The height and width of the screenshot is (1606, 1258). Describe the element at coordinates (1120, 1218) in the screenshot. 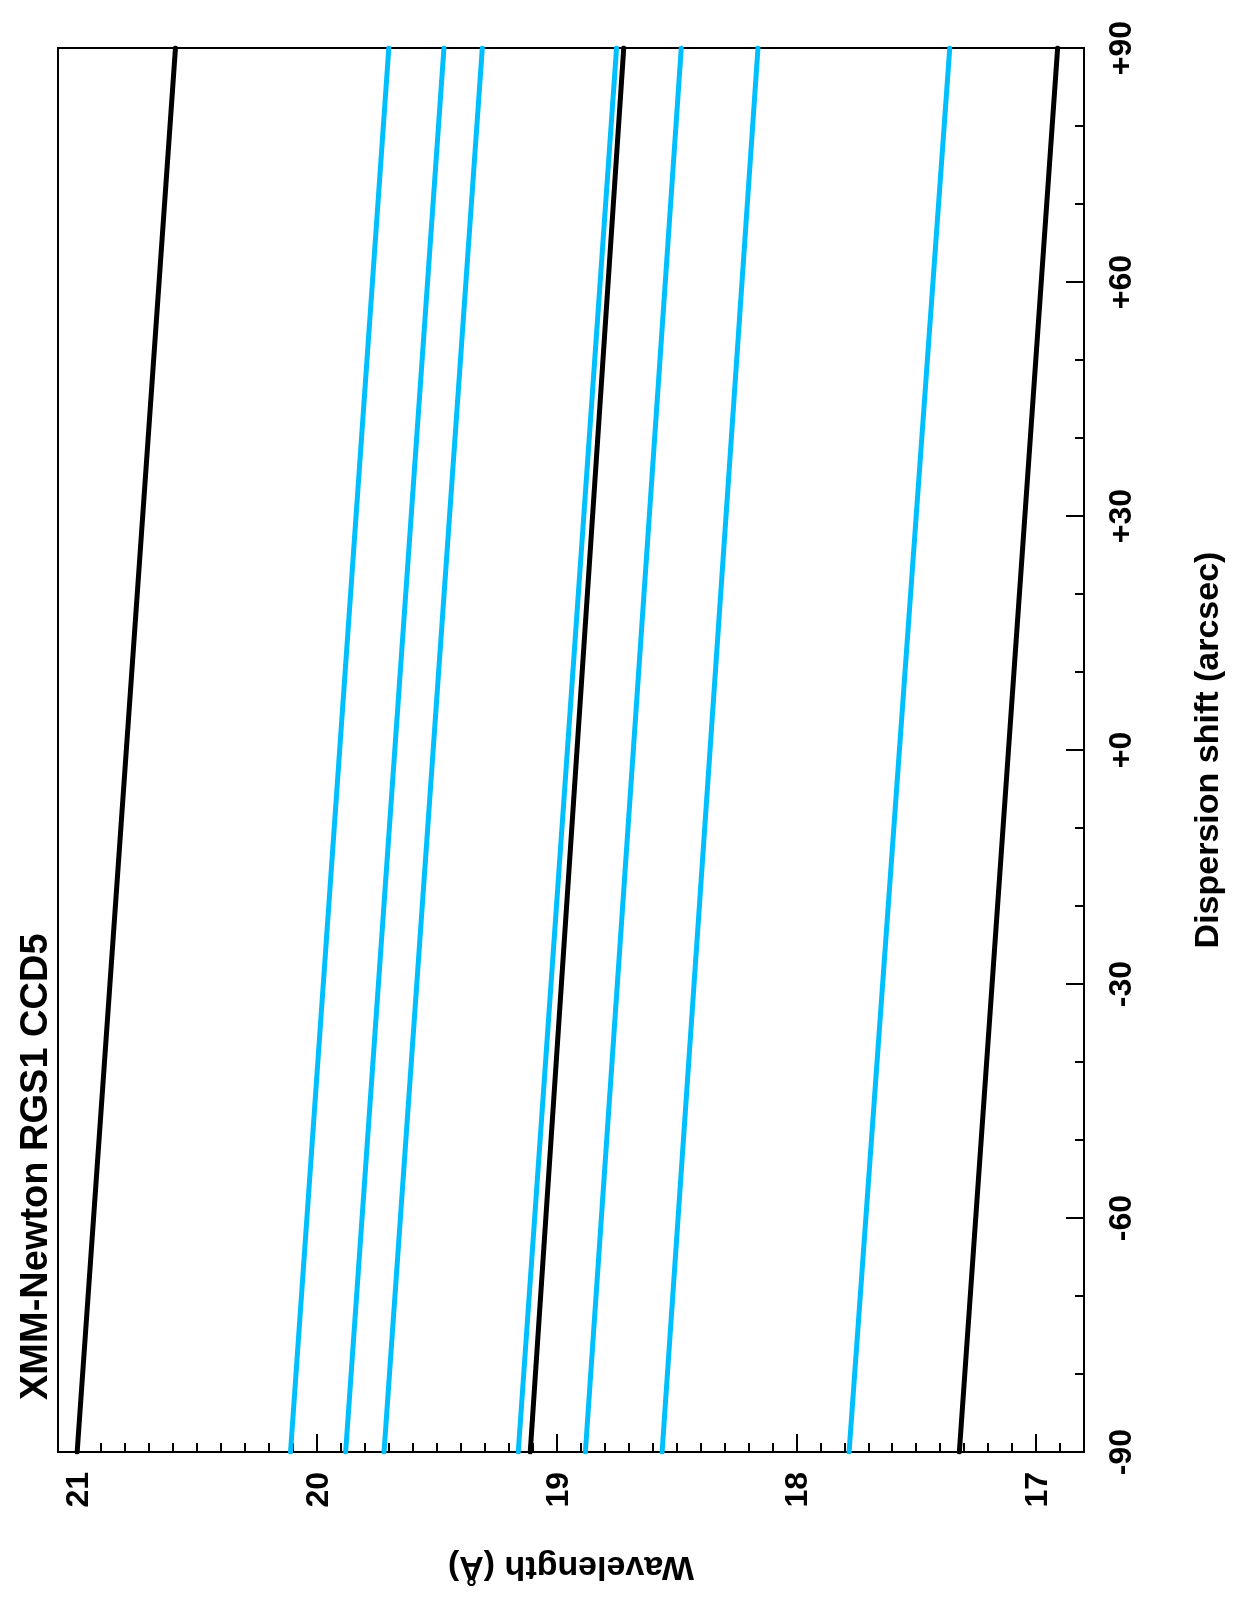

I see `y-tick-label: -60` at that location.